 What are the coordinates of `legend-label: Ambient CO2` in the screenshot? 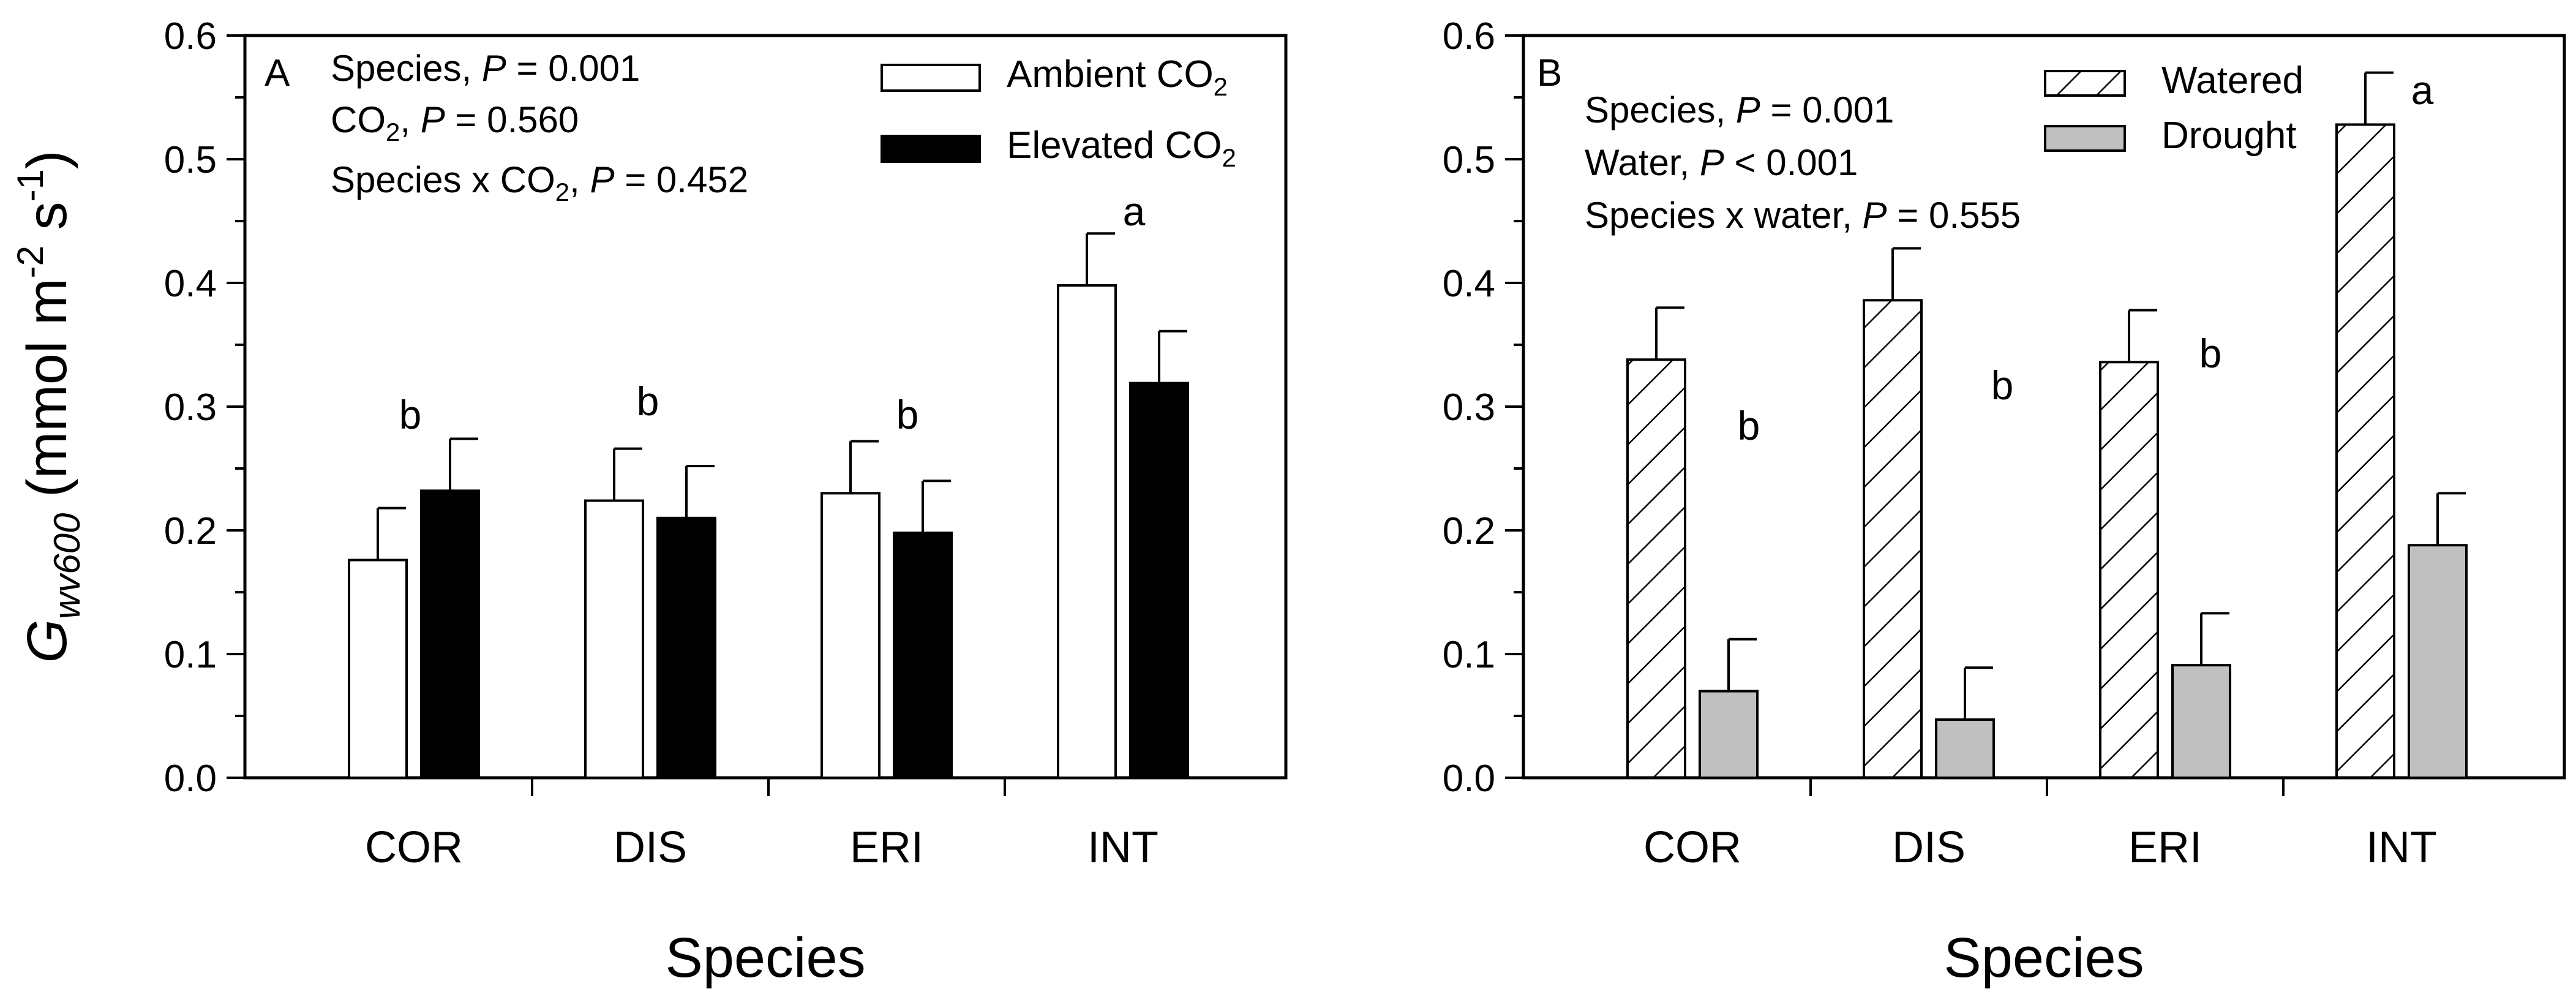 It's located at (1117, 77).